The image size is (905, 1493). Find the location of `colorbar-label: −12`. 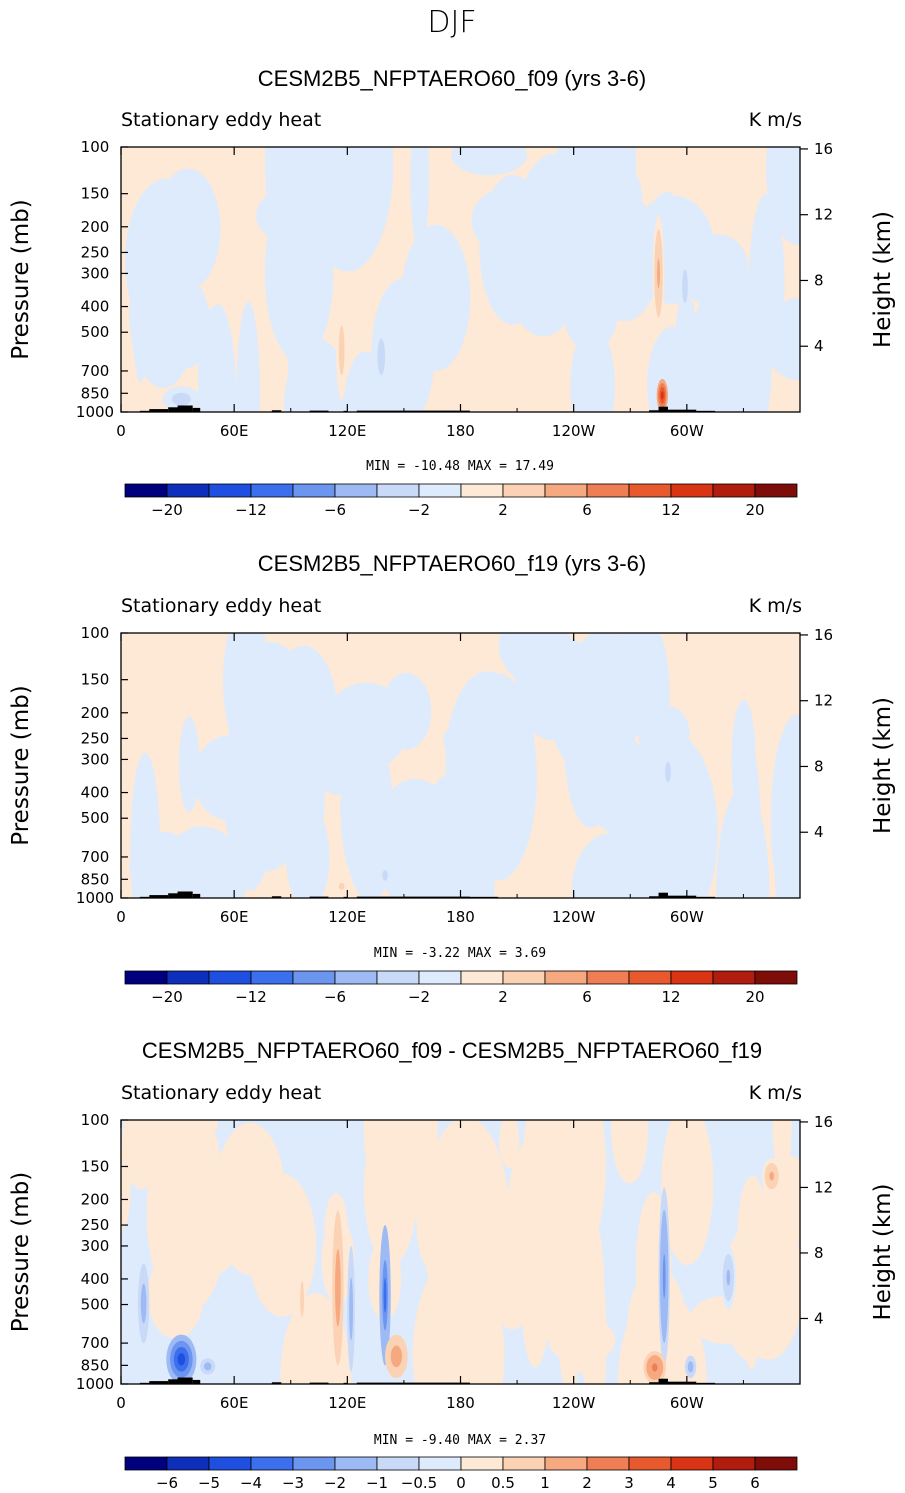

colorbar-label: −12 is located at coordinates (251, 510).